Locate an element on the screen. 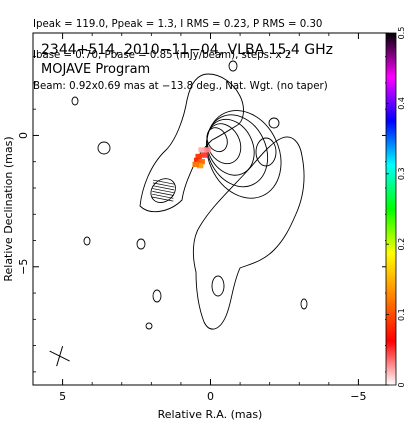 The width and height of the screenshot is (409, 424). chart-title: 2344+514, 2010−11−04, VLBA 15.4 GHz is located at coordinates (187, 50).